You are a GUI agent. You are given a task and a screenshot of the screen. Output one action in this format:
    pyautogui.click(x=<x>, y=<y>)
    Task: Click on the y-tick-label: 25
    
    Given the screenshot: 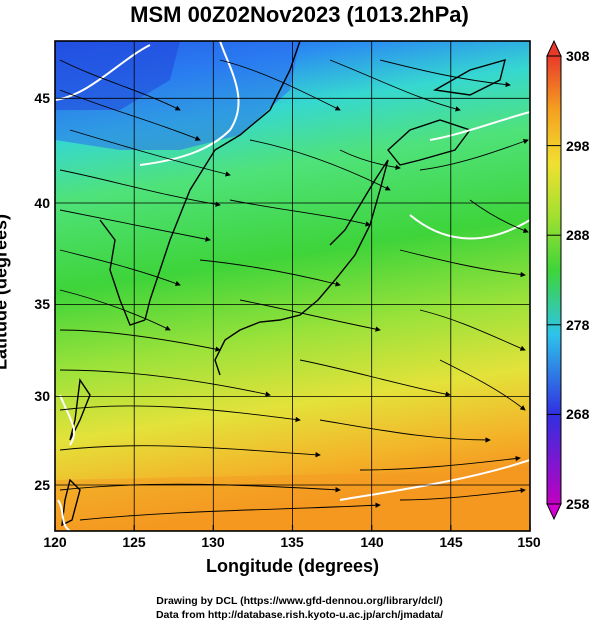 What is the action you would take?
    pyautogui.click(x=42, y=485)
    